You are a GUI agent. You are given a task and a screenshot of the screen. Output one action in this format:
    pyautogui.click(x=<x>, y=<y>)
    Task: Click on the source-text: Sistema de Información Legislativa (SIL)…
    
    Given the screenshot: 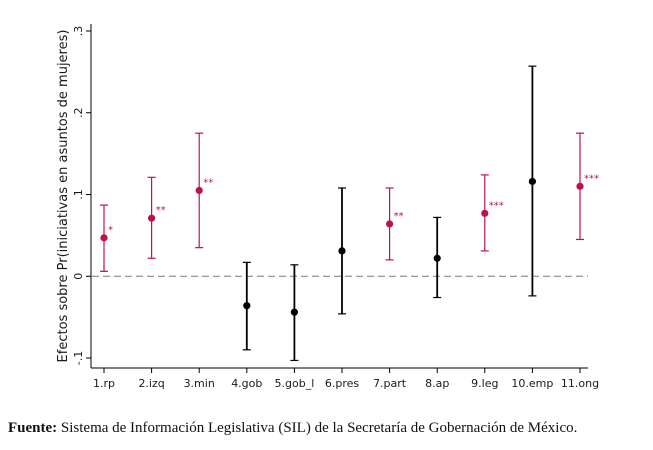 What is the action you would take?
    pyautogui.click(x=319, y=428)
    